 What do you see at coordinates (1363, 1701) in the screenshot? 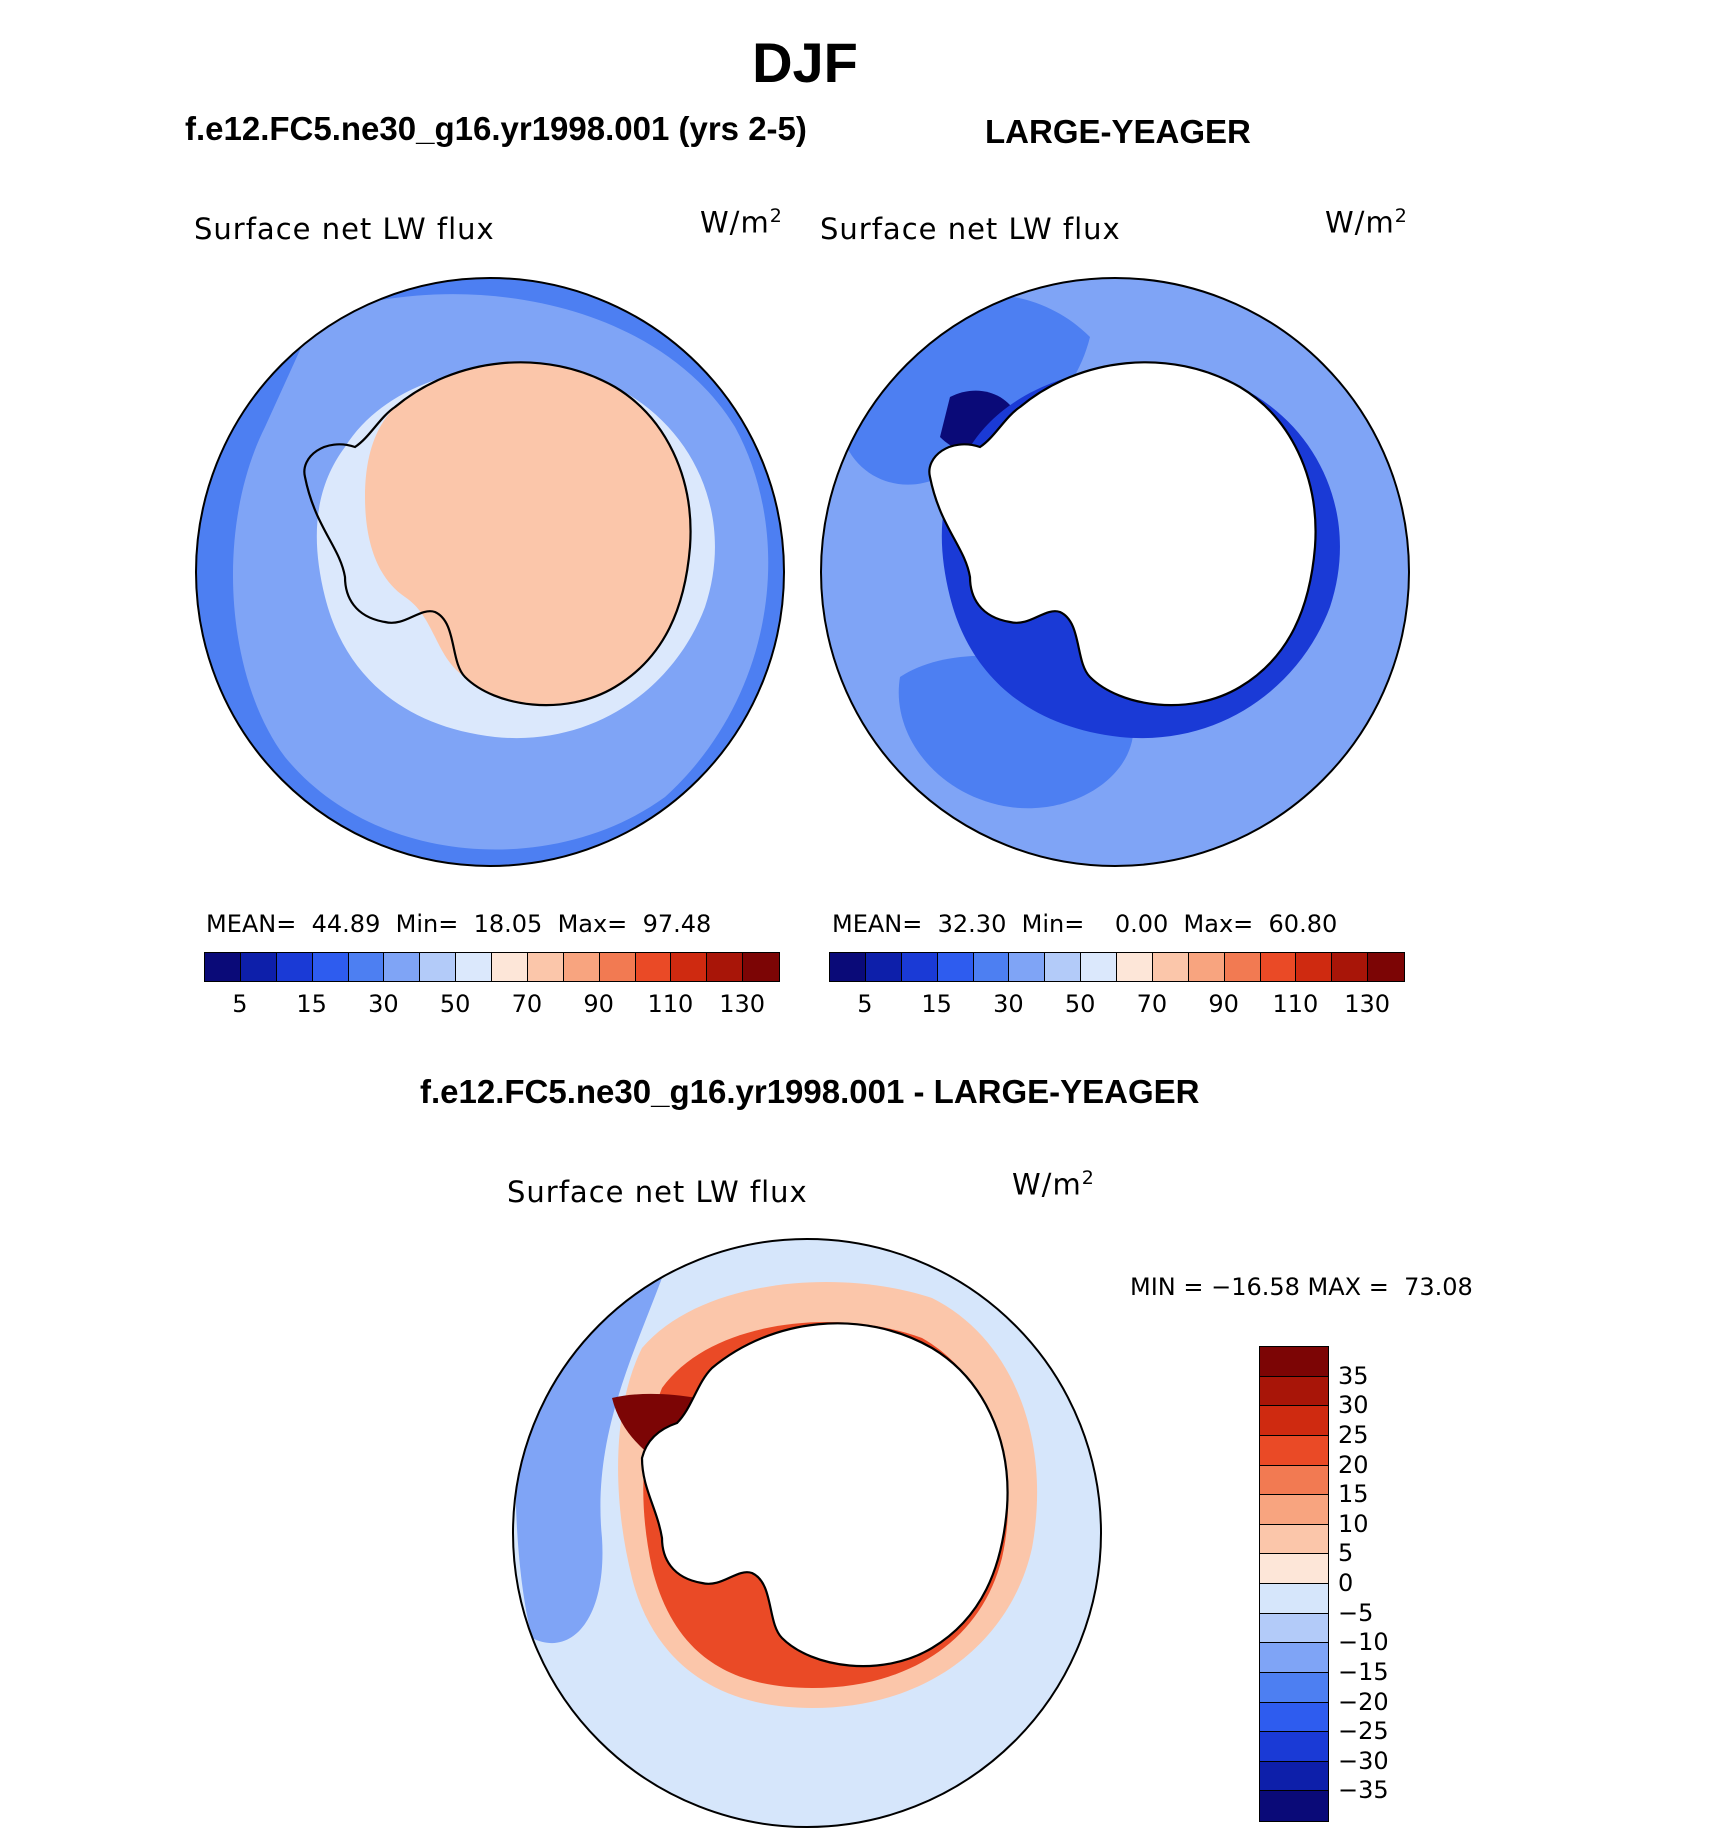
I see `colorbar-tick-label: −20` at bounding box center [1363, 1701].